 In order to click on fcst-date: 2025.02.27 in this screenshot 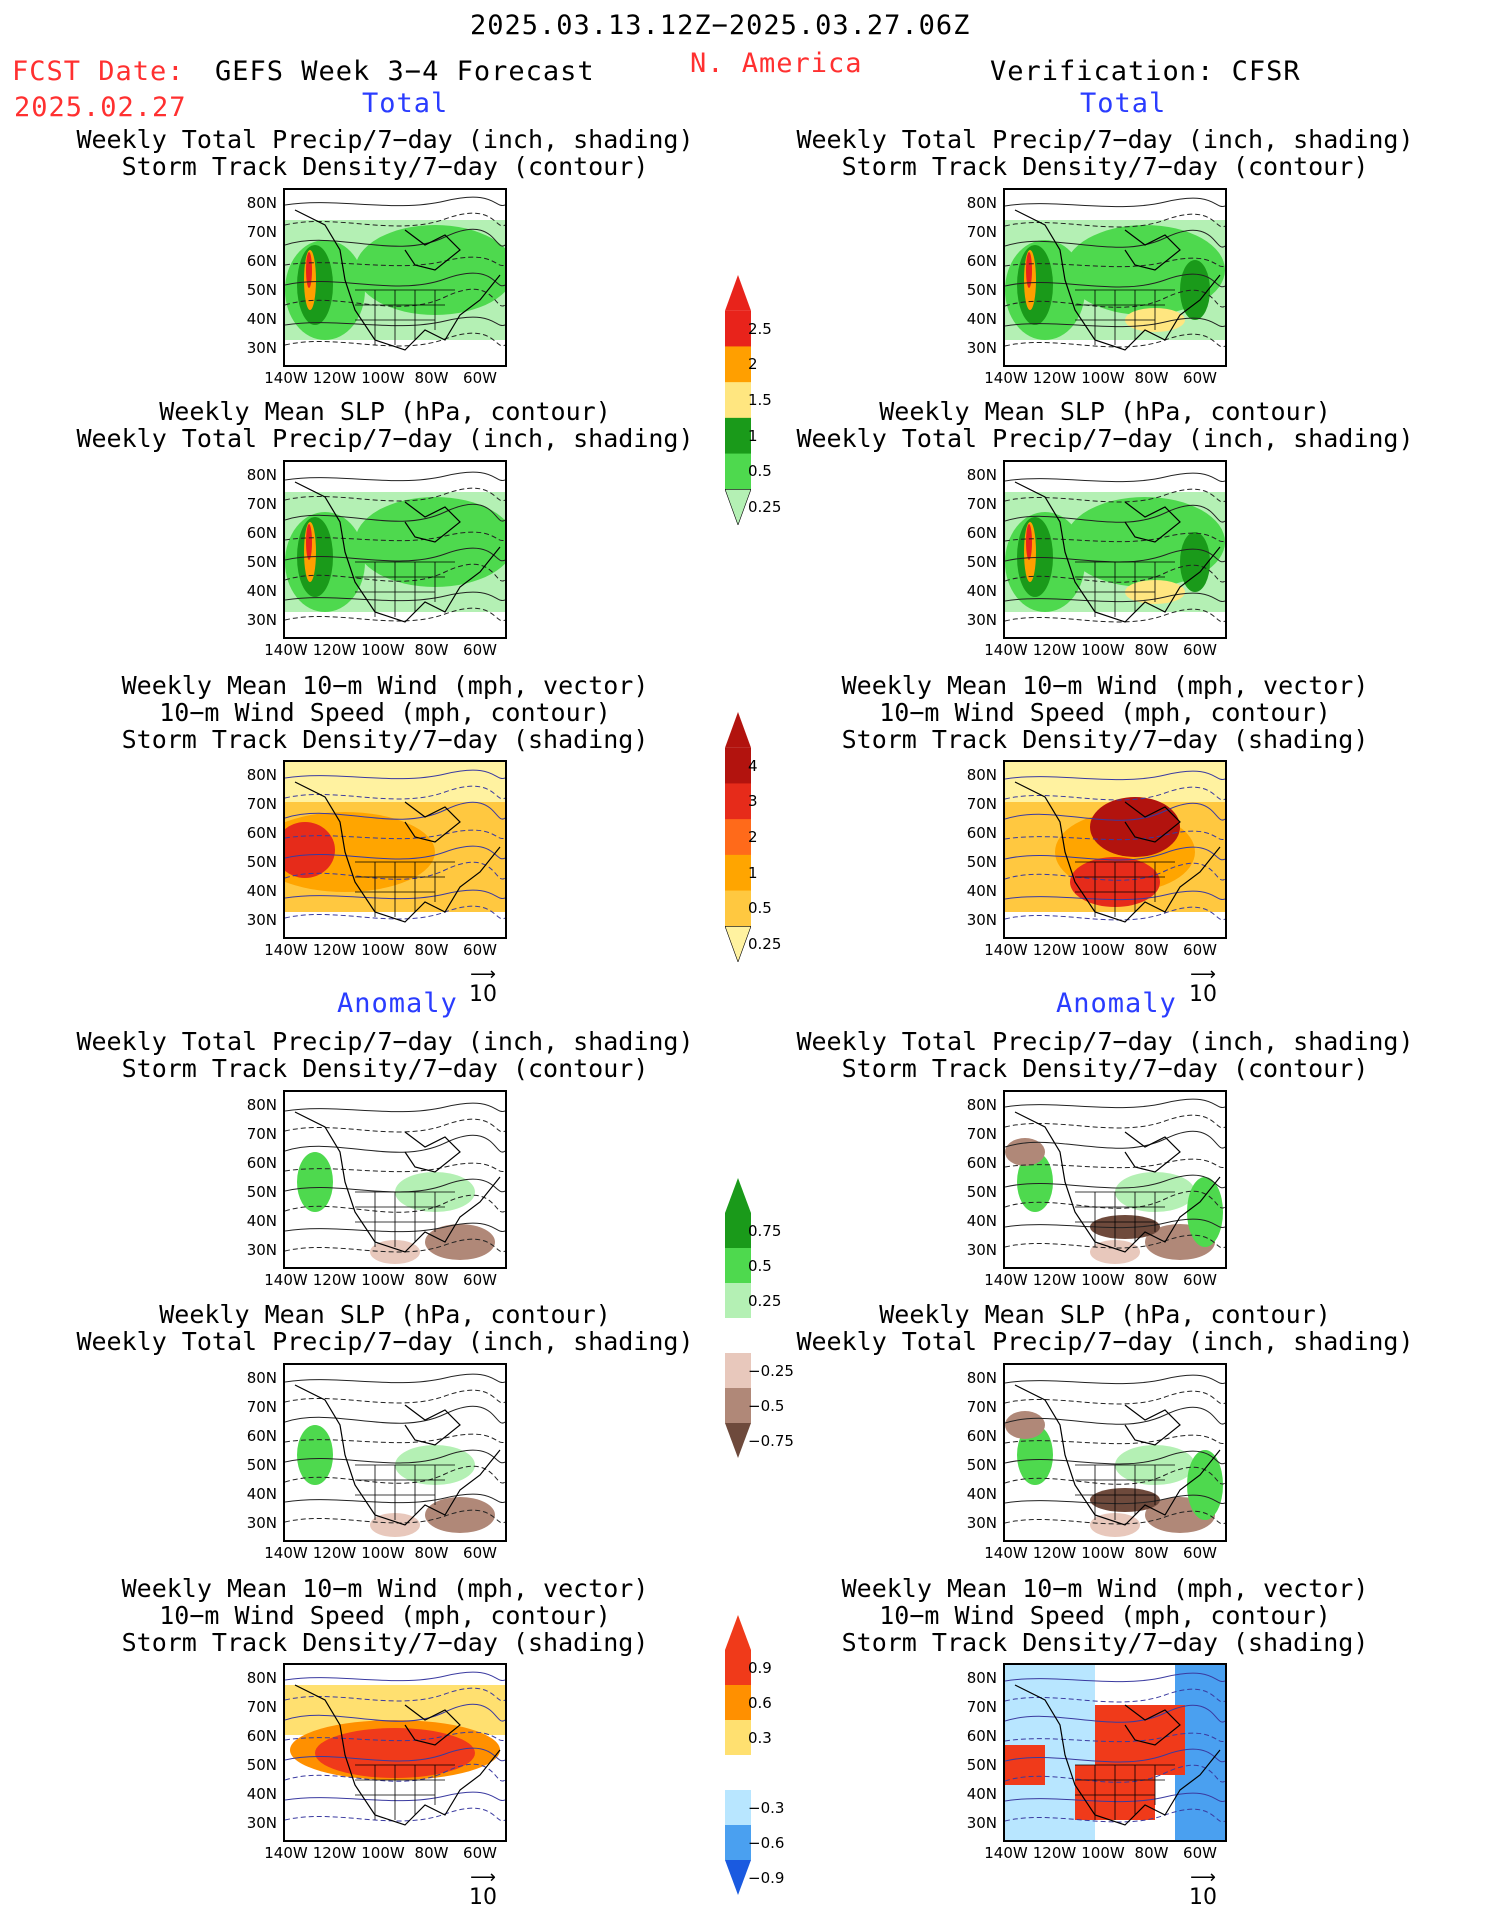, I will do `click(100, 107)`.